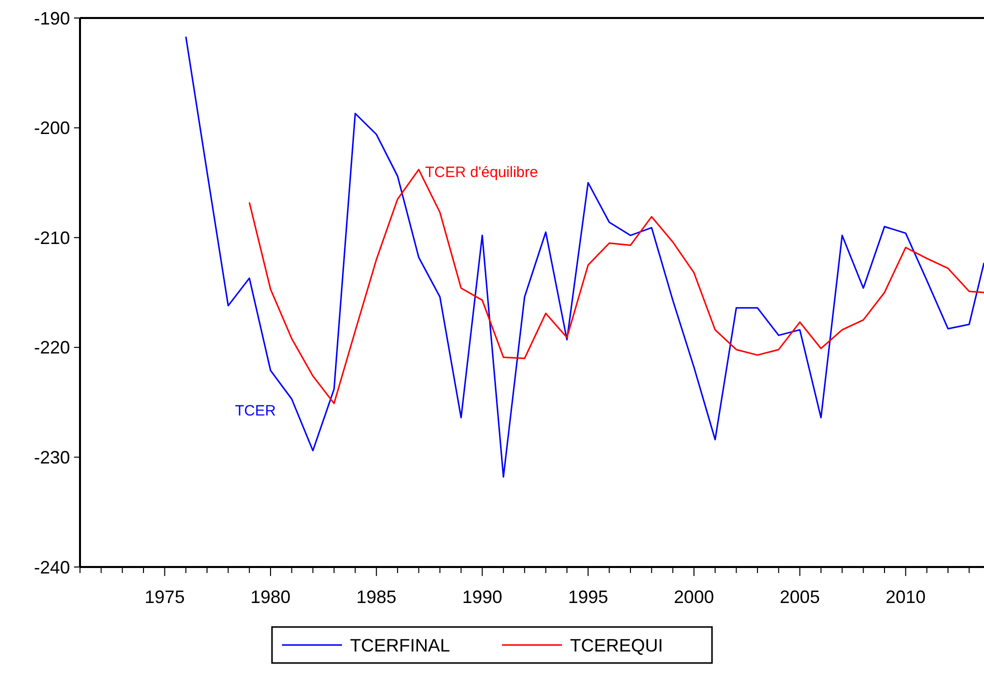 The width and height of the screenshot is (984, 685). I want to click on y-tick-label: -210, so click(52, 238).